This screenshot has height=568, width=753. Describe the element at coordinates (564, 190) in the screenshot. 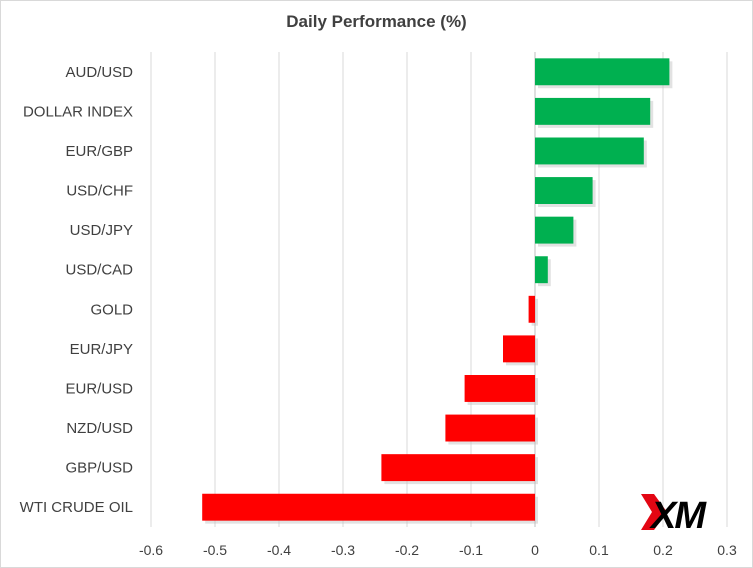

I see `bar-usd-chf` at that location.